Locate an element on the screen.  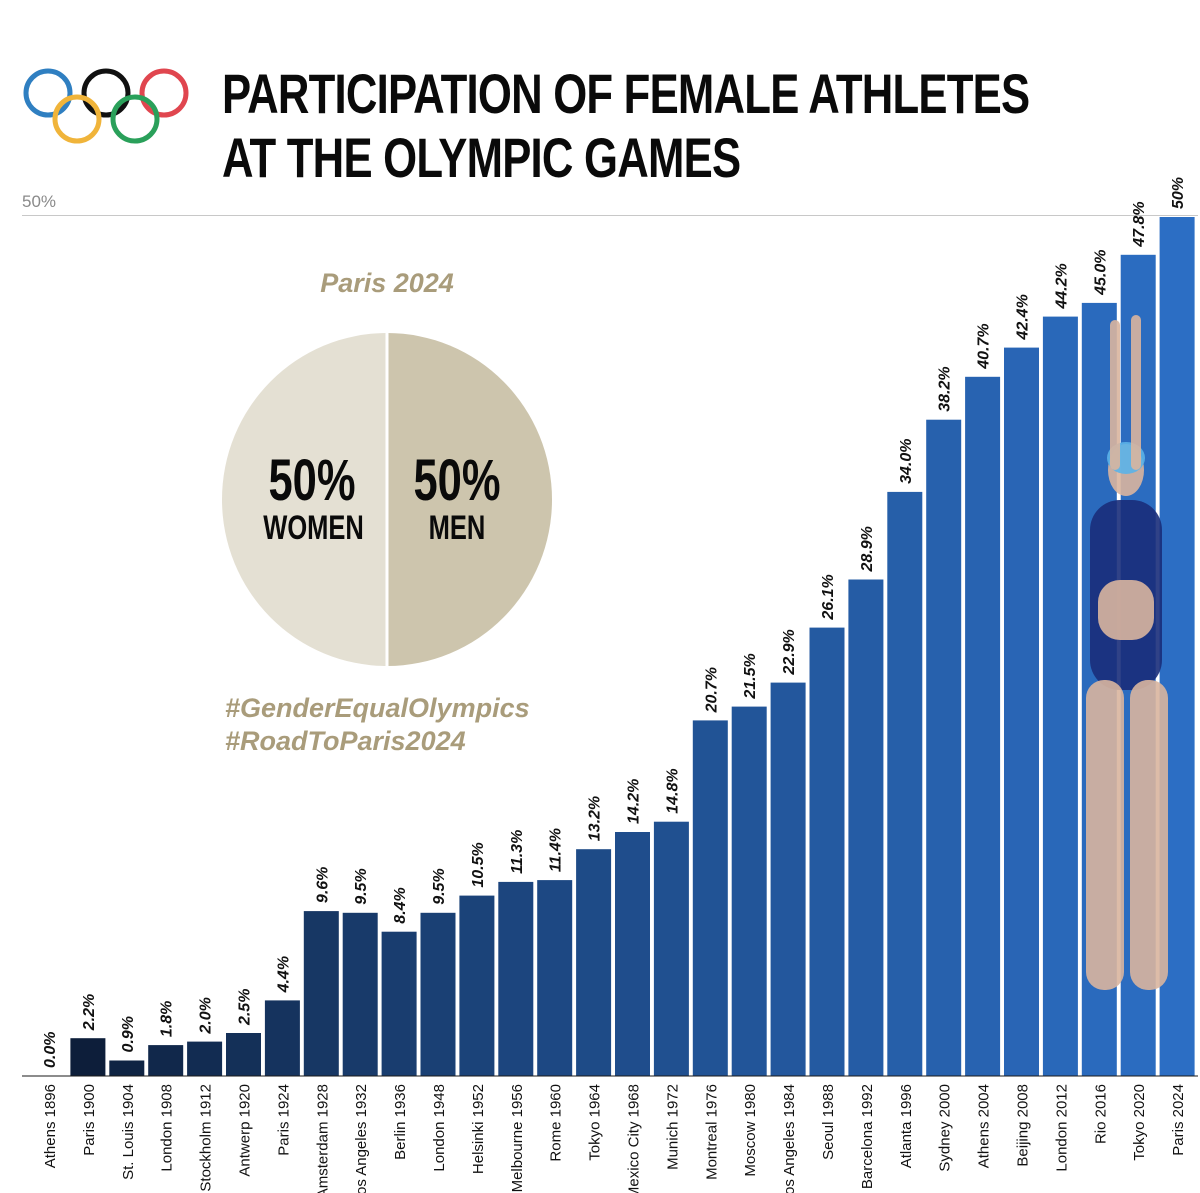
data-label: 50% is located at coordinates (1178, 193).